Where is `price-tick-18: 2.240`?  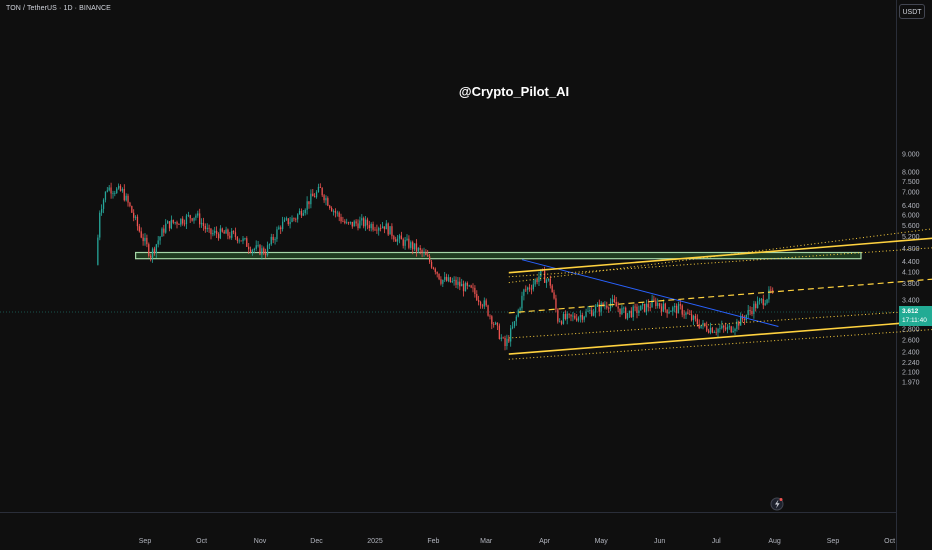
price-tick-18: 2.240 is located at coordinates (911, 363).